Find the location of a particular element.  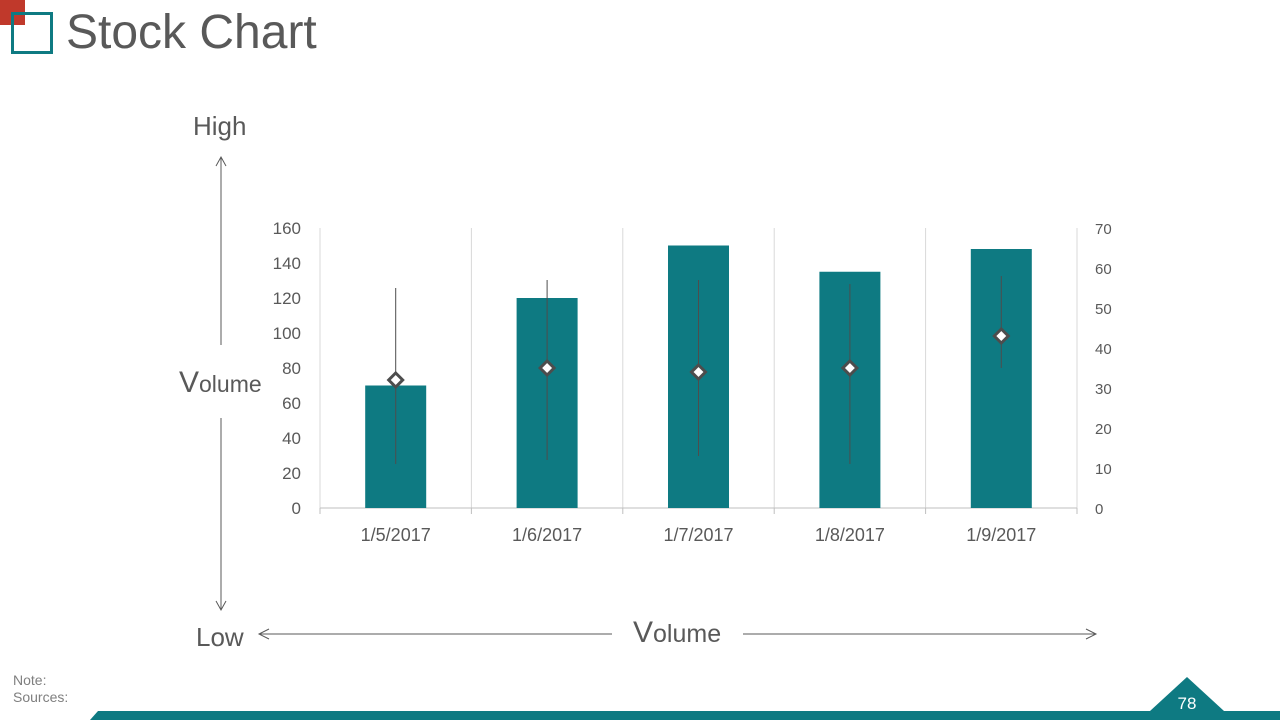

high-arrow-head is located at coordinates (221, 161).